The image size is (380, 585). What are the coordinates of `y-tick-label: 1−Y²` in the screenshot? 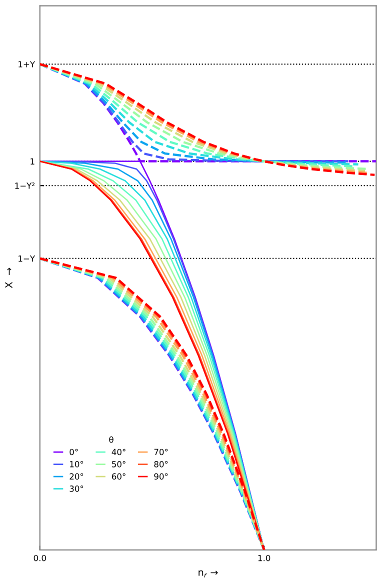 It's located at (25, 185).